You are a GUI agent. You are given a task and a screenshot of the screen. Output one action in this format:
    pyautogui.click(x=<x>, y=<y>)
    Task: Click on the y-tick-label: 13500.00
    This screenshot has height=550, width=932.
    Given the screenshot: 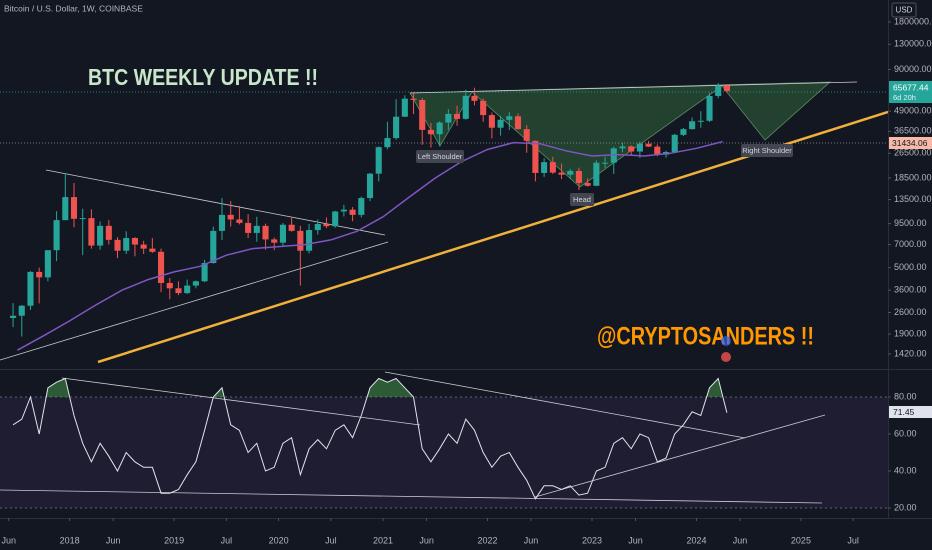 What is the action you would take?
    pyautogui.click(x=913, y=199)
    